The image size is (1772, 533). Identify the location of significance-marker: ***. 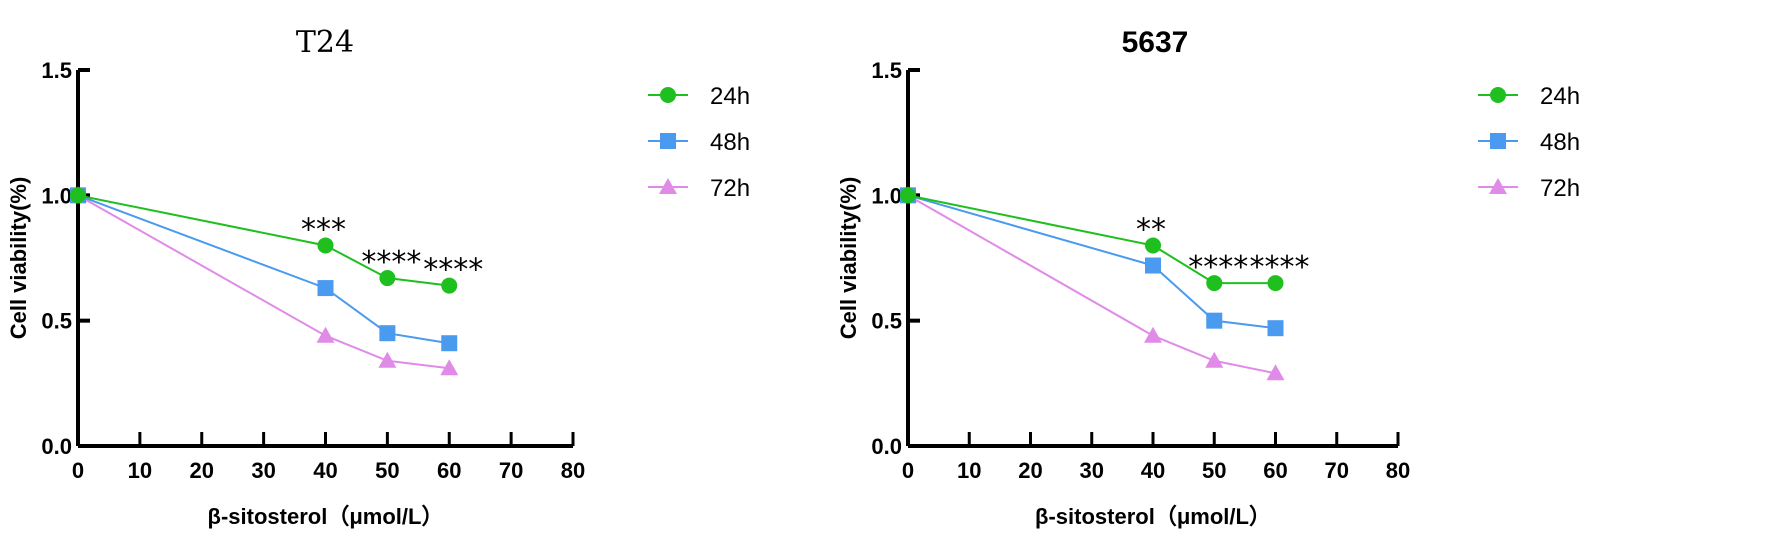
(323, 229).